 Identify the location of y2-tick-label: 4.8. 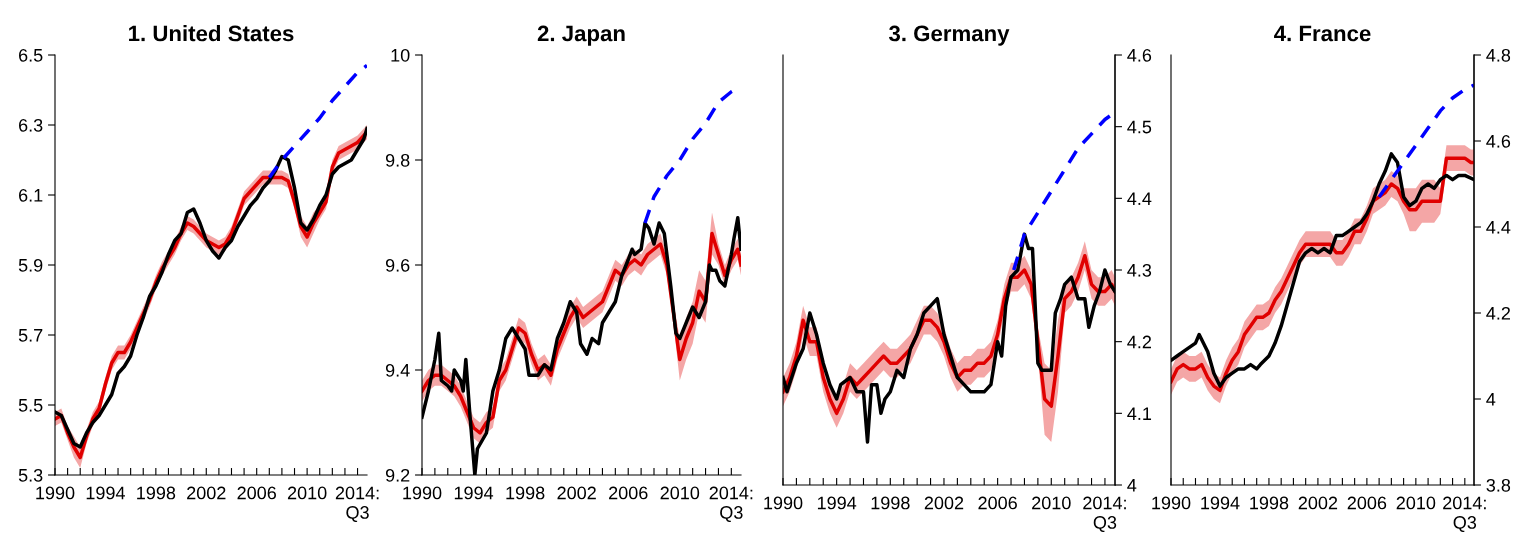
(1498, 55).